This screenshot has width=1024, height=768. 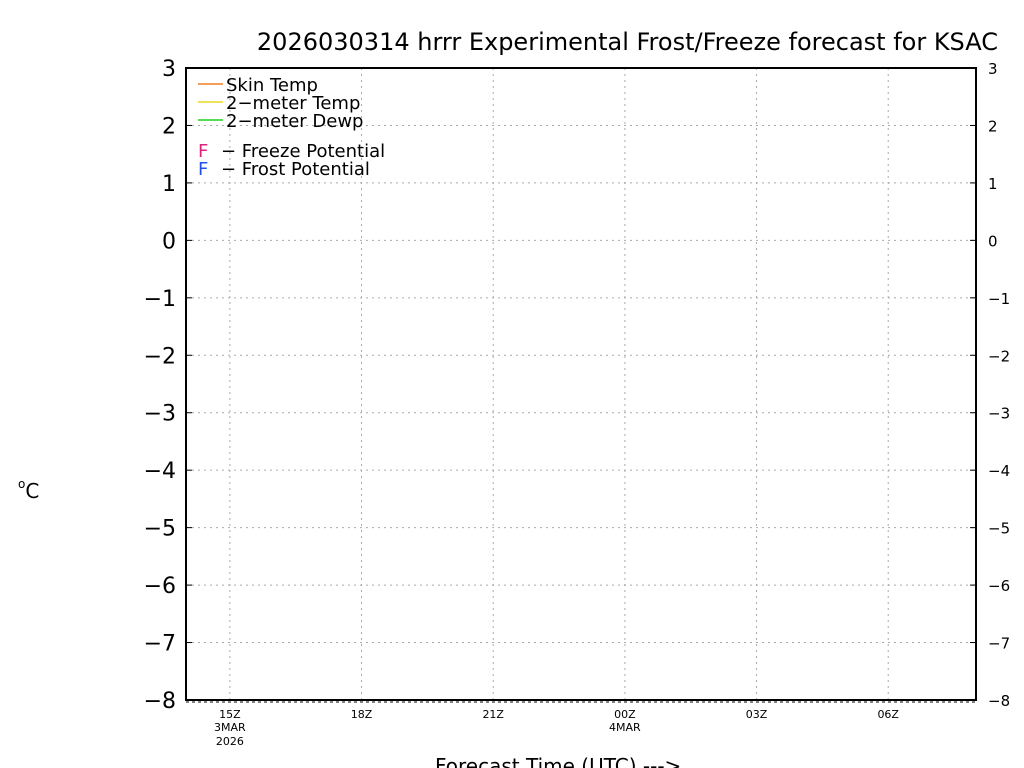 What do you see at coordinates (160, 586) in the screenshot?
I see `y-tick-label: −6` at bounding box center [160, 586].